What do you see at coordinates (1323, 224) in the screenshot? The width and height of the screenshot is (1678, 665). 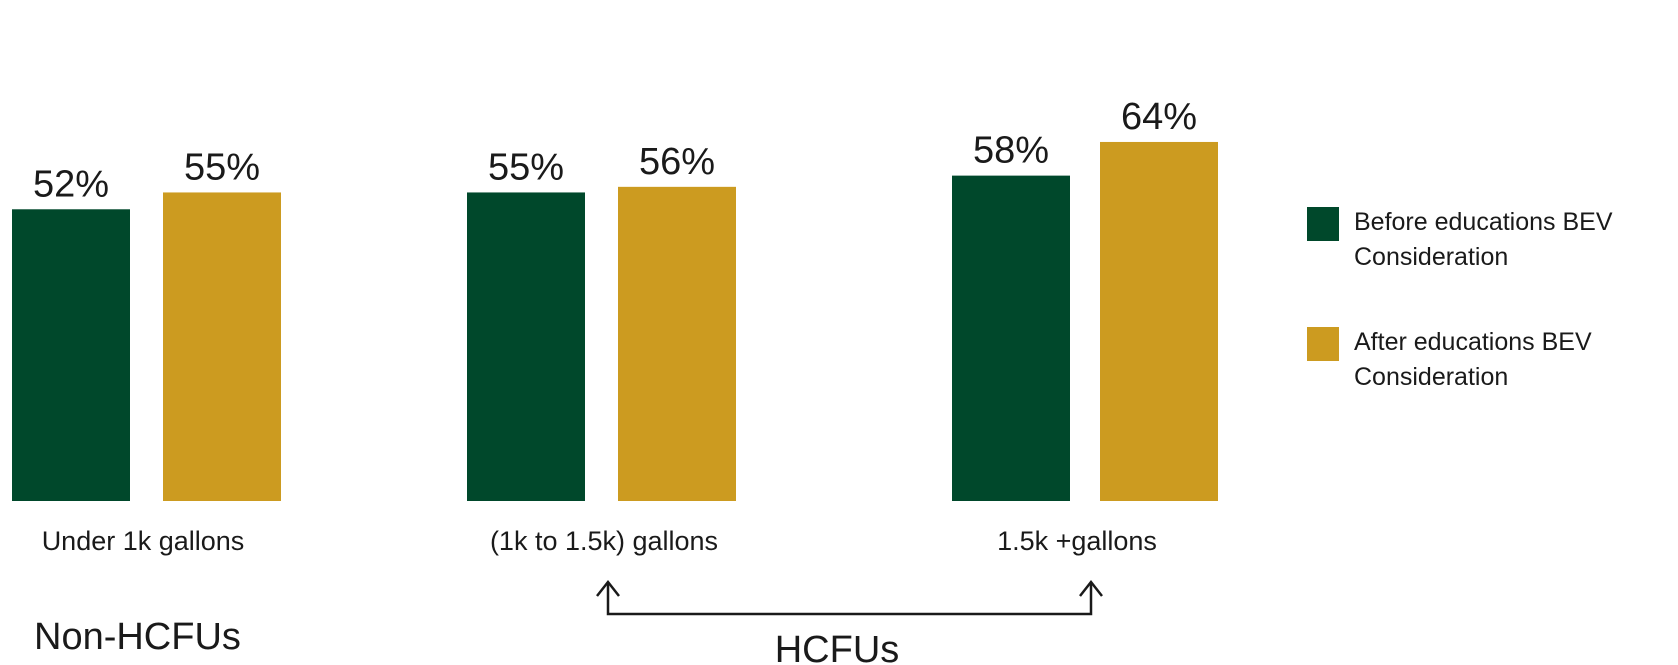 I see `legend-swatch-before` at bounding box center [1323, 224].